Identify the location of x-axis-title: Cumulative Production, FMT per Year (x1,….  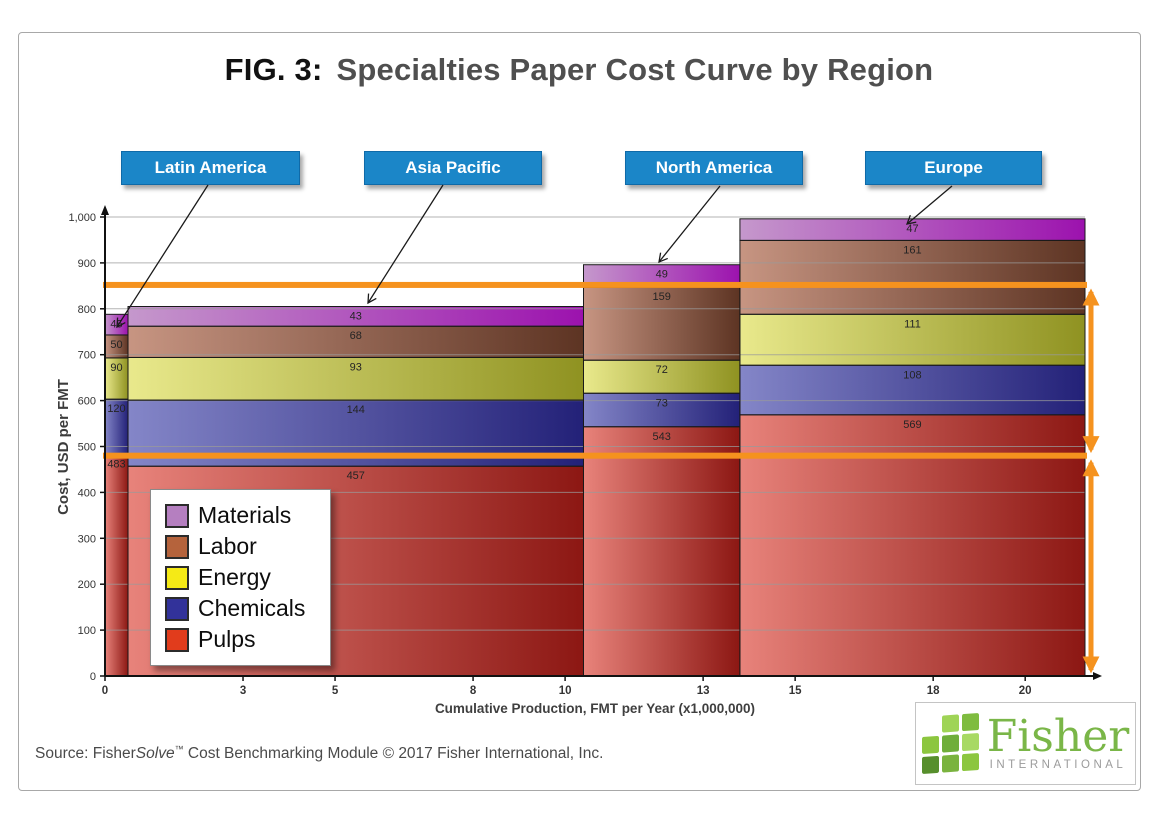
(595, 708).